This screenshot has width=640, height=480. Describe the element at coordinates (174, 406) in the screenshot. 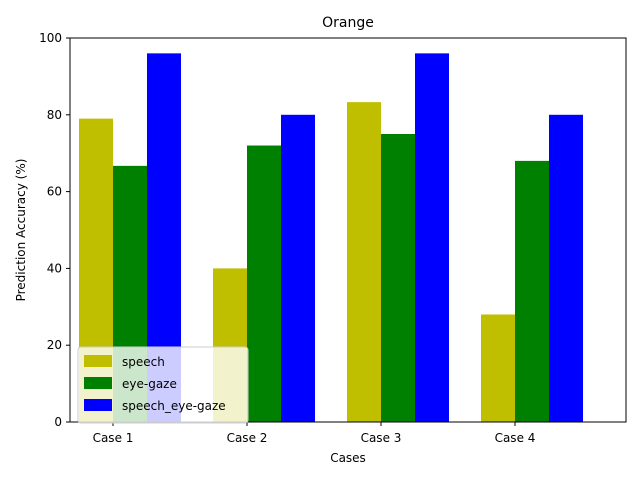

I see `legend-label-speech_eye-gaze: speech_eye-gaze` at that location.